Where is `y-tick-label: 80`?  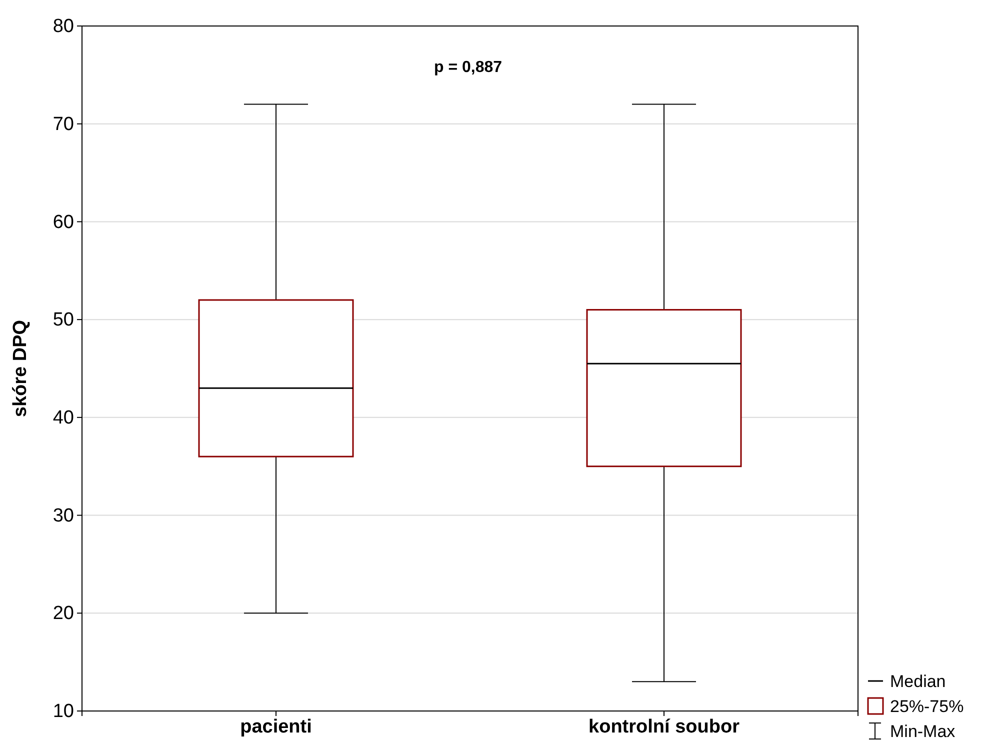 y-tick-label: 80 is located at coordinates (63, 27).